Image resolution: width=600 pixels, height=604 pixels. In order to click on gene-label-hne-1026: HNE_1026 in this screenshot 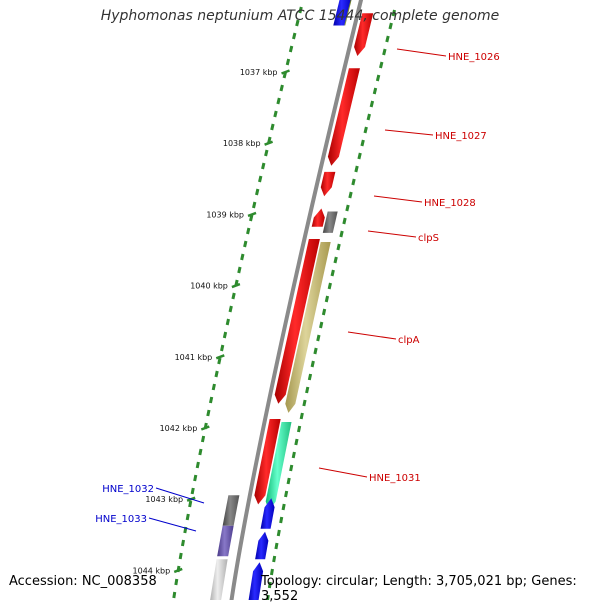, I will do `click(474, 57)`.